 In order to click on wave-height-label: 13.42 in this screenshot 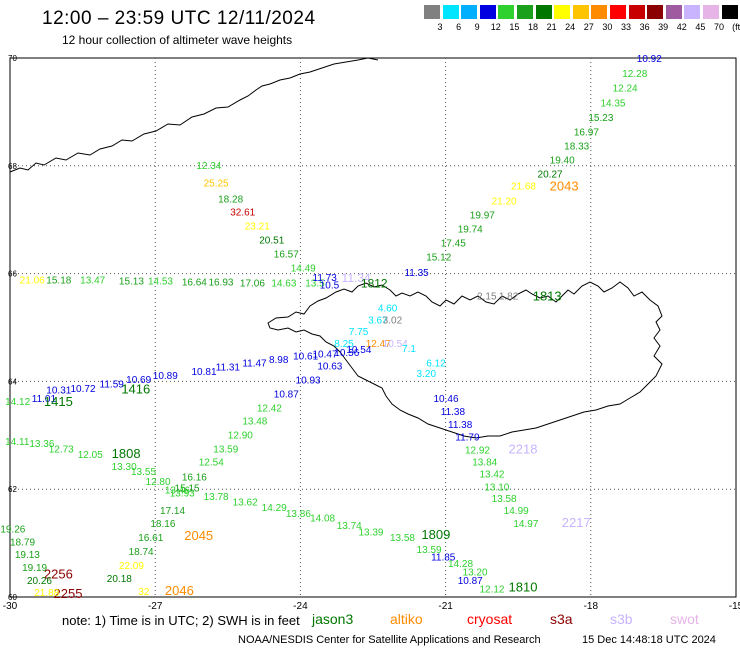, I will do `click(491, 474)`.